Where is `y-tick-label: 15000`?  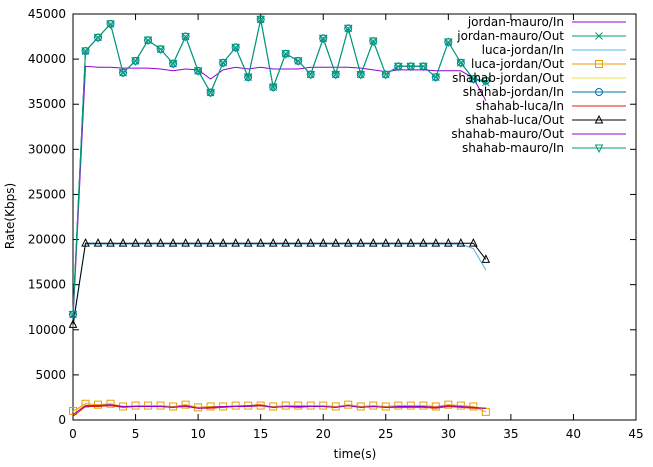
y-tick-label: 15000 is located at coordinates (47, 285).